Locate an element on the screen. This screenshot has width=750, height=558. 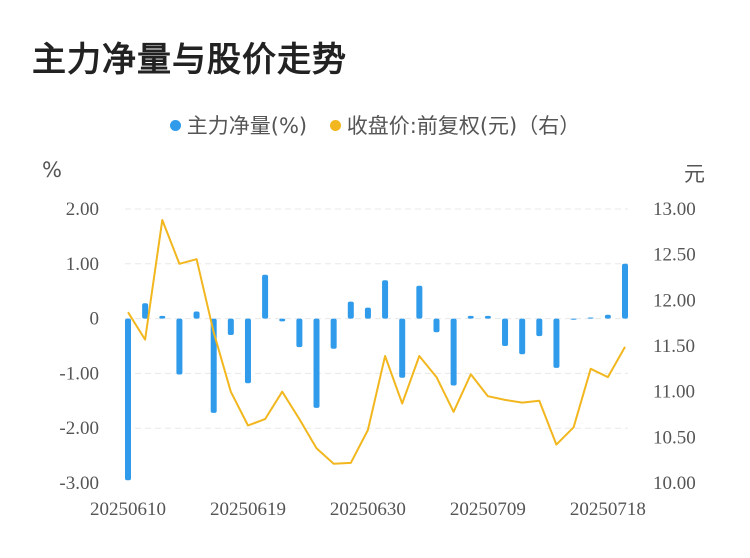
y-right-tick-label: 11.00 is located at coordinates (674, 392).